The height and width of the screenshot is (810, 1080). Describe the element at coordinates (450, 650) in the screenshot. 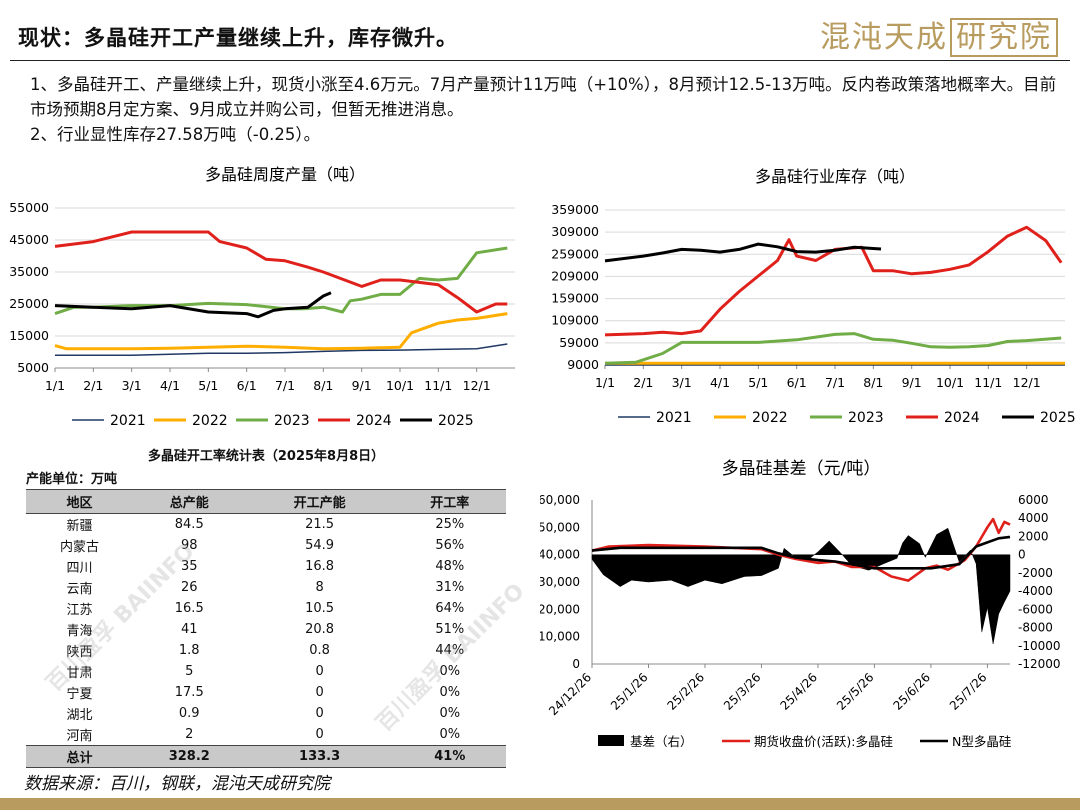

I see `table-cell: 44%` at that location.